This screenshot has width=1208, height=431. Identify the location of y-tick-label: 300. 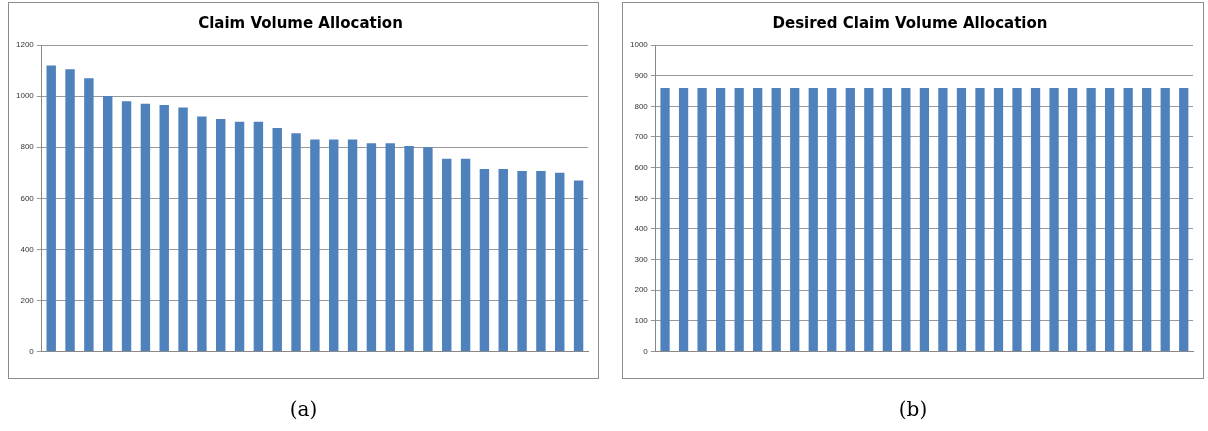
(641, 259).